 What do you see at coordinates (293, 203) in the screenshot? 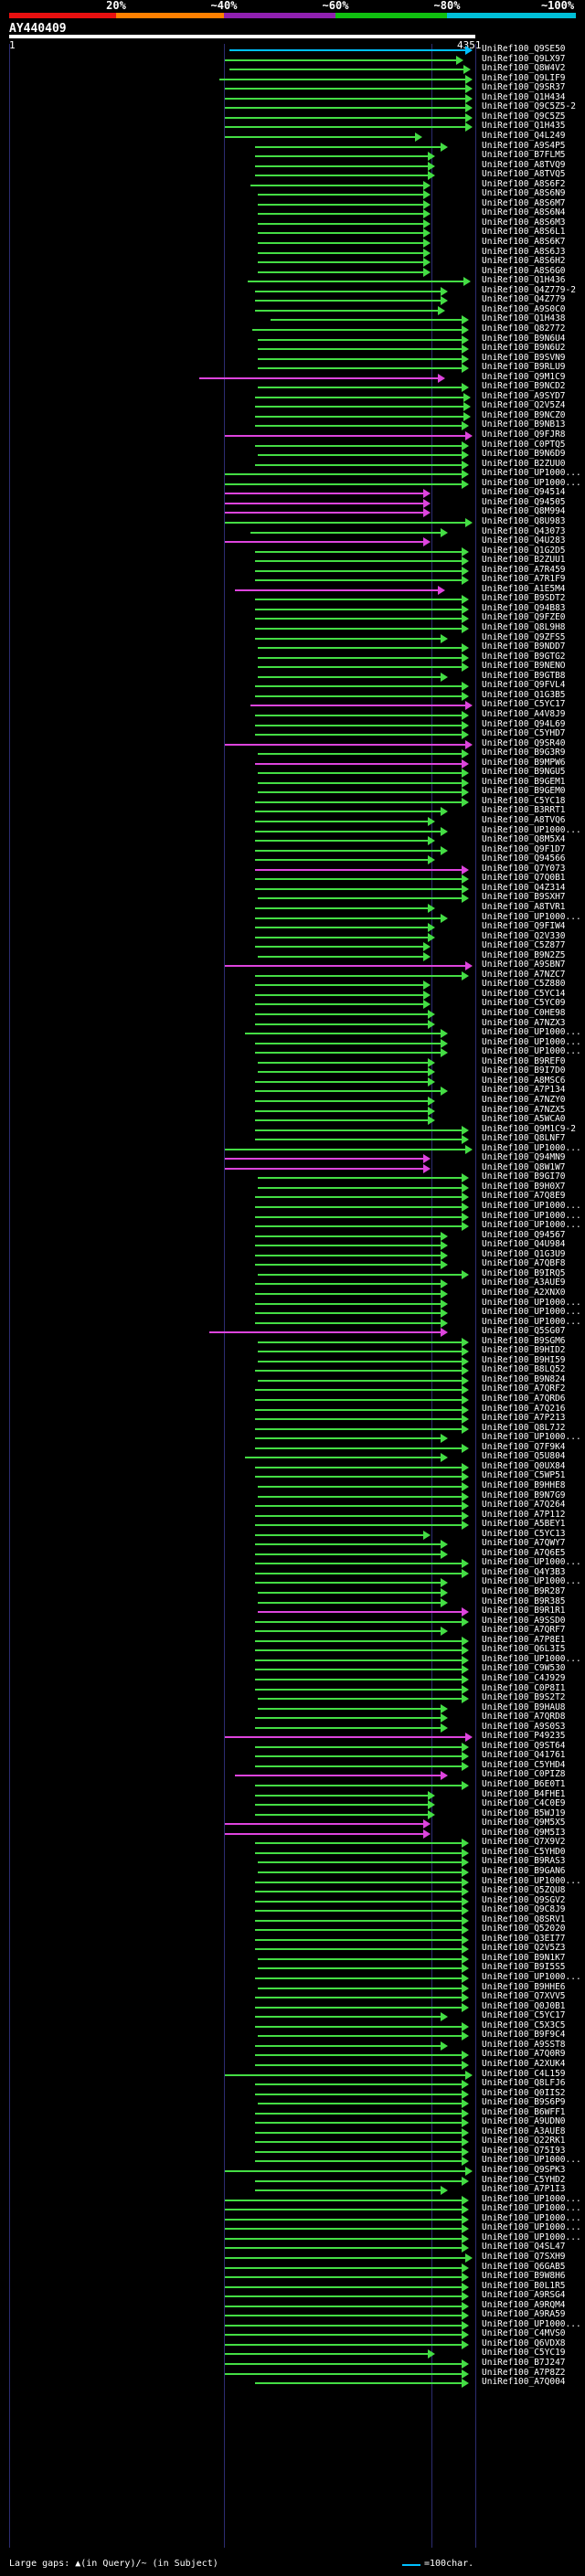
I see `hit-row: UniRef100_A8S6M7` at bounding box center [293, 203].